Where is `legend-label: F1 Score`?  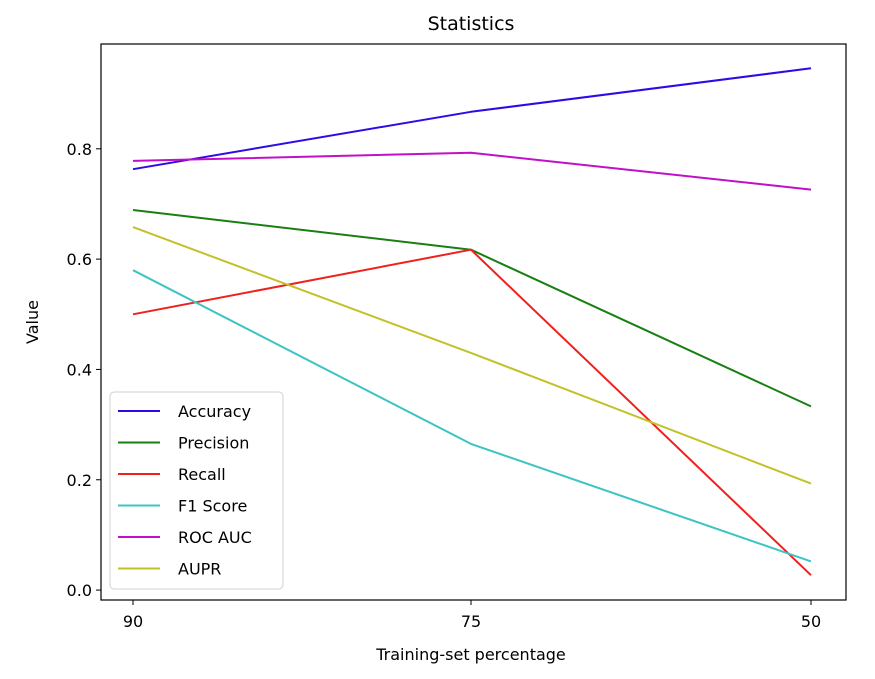 legend-label: F1 Score is located at coordinates (212, 506).